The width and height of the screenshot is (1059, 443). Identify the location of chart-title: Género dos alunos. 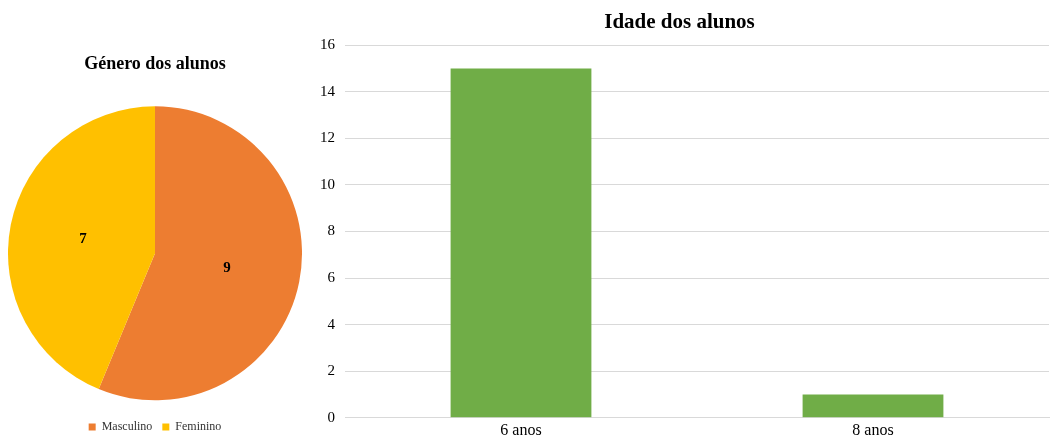
(155, 63).